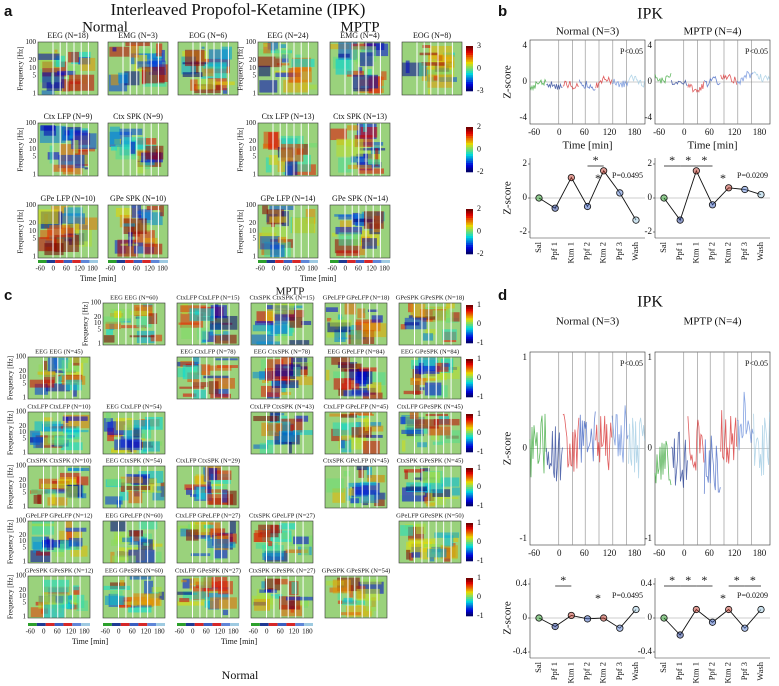 This screenshot has height=686, width=779. What do you see at coordinates (98, 278) in the screenshot?
I see `x-axis-label: Time [min]` at bounding box center [98, 278].